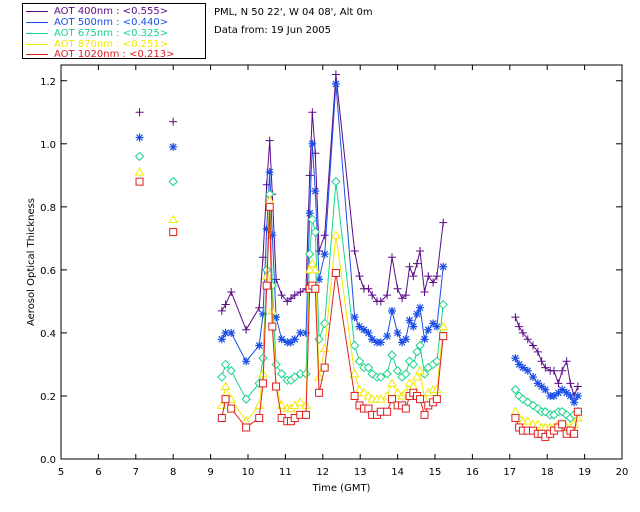  What do you see at coordinates (341, 488) in the screenshot?
I see `x-axis-label: Time (GMT)` at bounding box center [341, 488].